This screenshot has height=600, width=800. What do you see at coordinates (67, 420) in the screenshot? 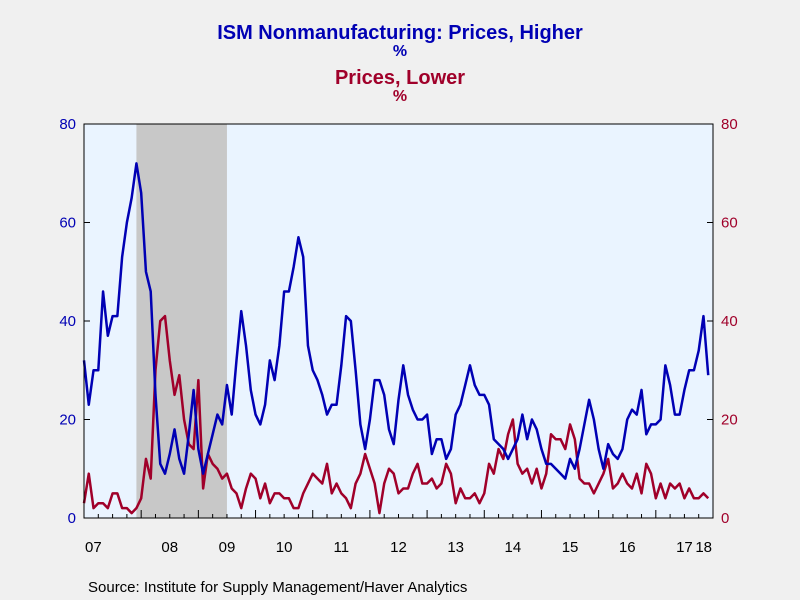
I see `y-left-tick-label: 20` at bounding box center [67, 420].